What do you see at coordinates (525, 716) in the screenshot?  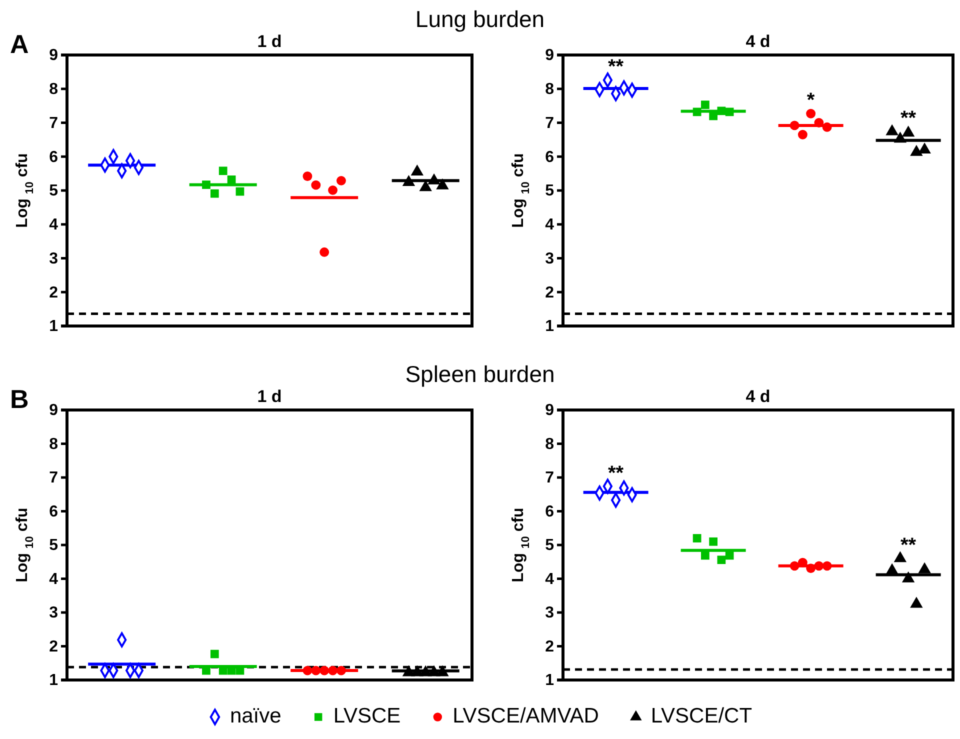 I see `legend-label: LVSCE/AMVAD` at bounding box center [525, 716].